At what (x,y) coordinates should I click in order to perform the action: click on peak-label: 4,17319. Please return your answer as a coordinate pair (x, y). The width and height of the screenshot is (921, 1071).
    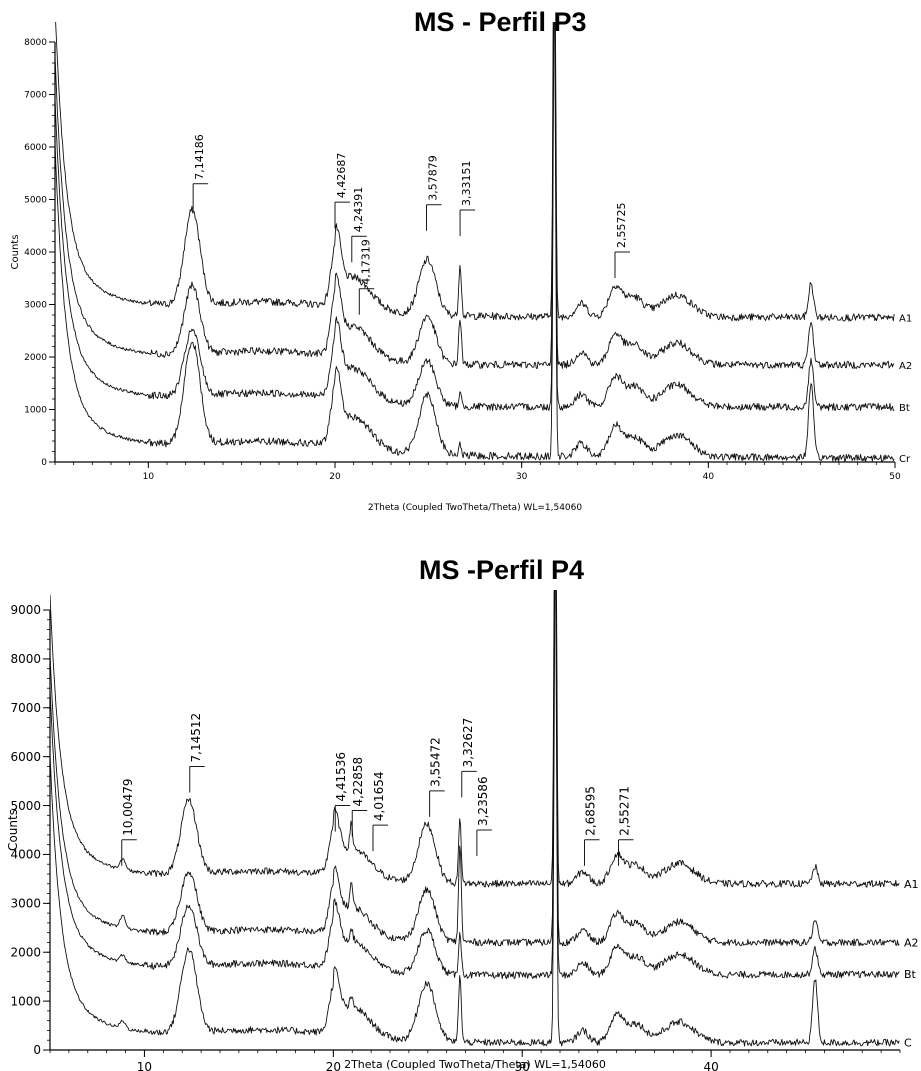
    Looking at the image, I should click on (365, 262).